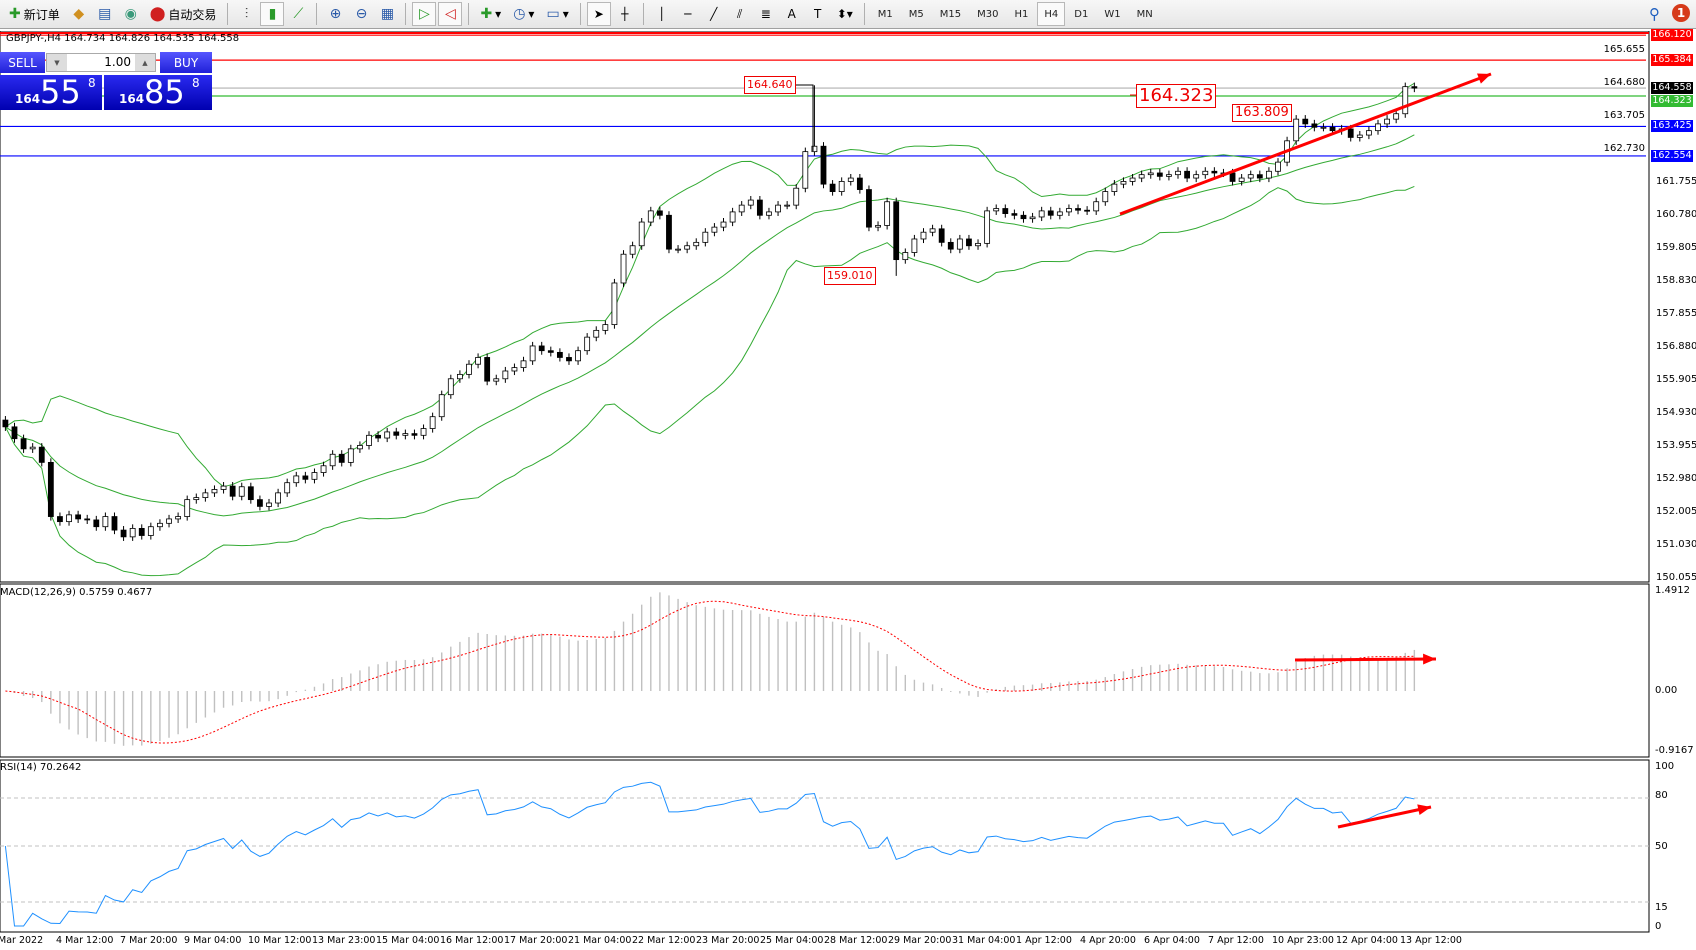 This screenshot has width=1696, height=950. I want to click on tf-d1: D1, so click(1081, 14).